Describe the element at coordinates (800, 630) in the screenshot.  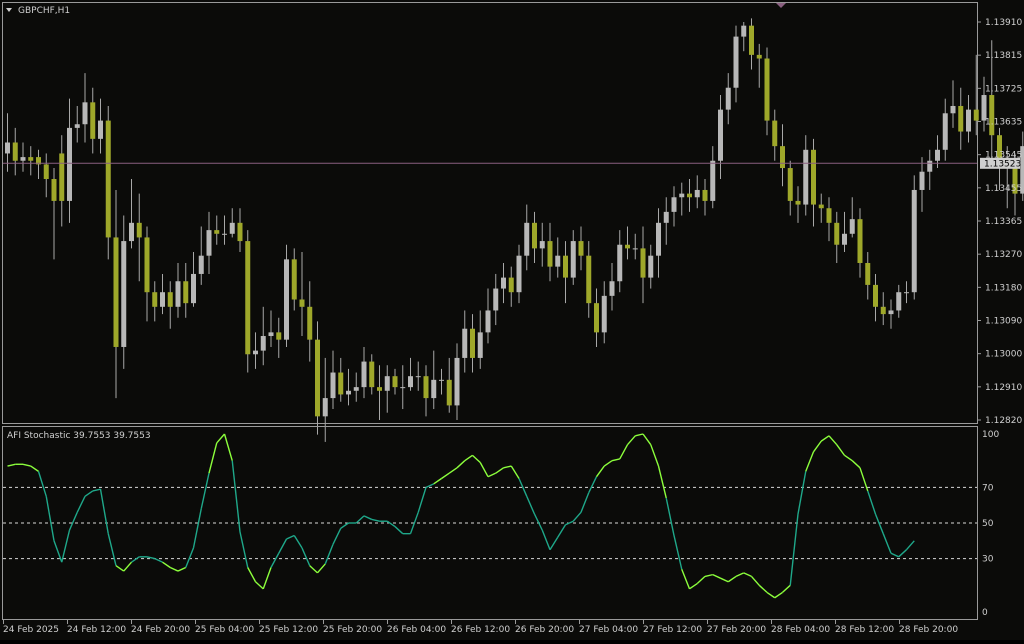
I see `time-tick-label: 28 Feb 04:00` at that location.